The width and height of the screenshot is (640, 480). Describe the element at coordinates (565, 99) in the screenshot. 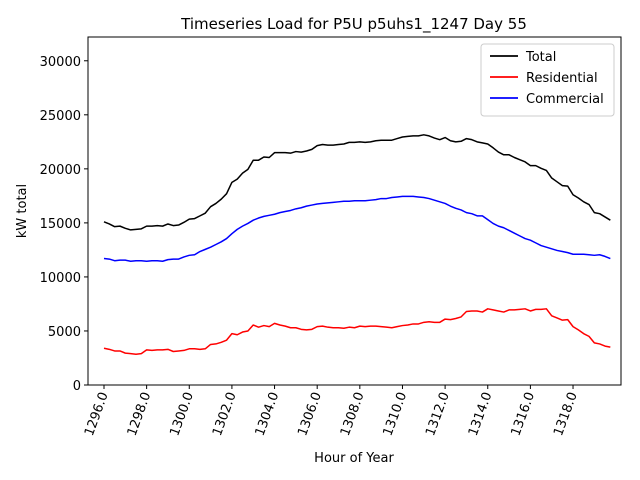

I see `legend-label-commercial: Commercial` at that location.